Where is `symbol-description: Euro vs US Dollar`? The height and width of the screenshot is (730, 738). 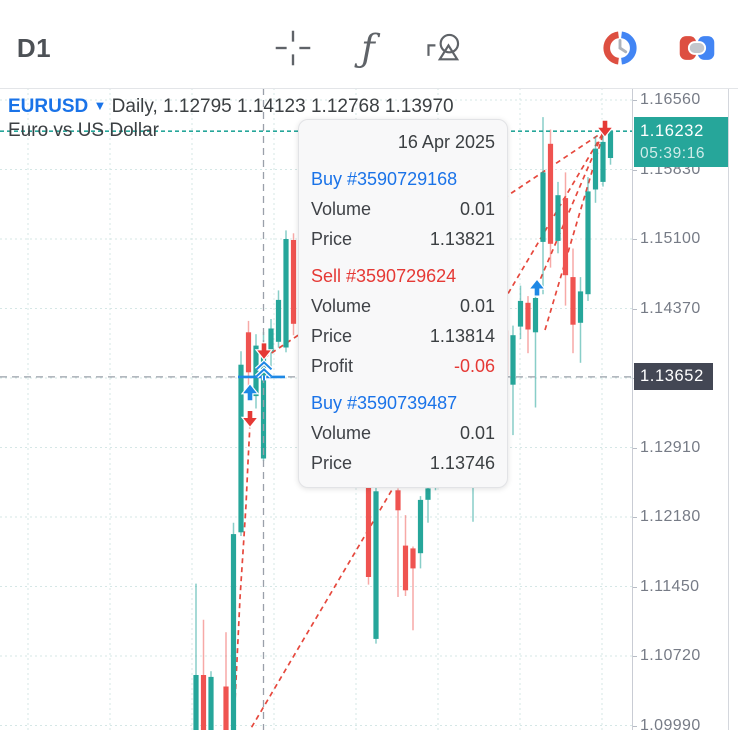 symbol-description: Euro vs US Dollar is located at coordinates (83, 130).